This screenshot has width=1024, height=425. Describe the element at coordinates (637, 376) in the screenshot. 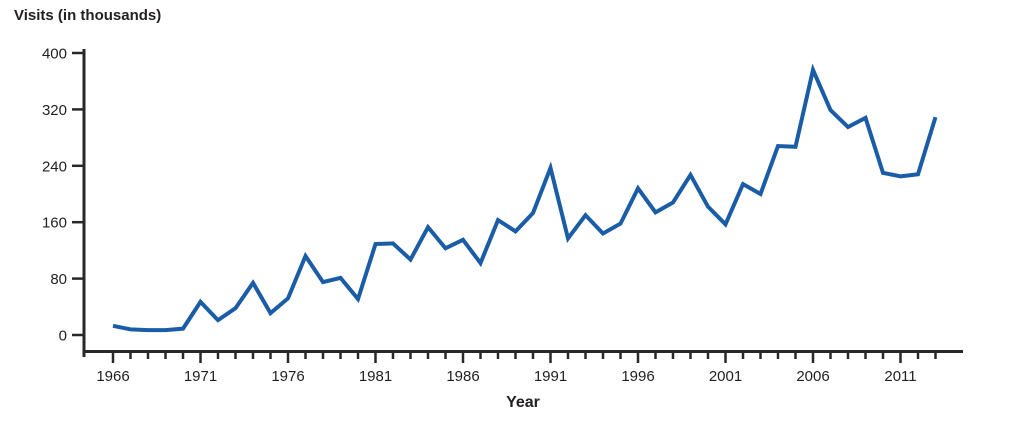

I see `x-tick-label: 1996` at that location.